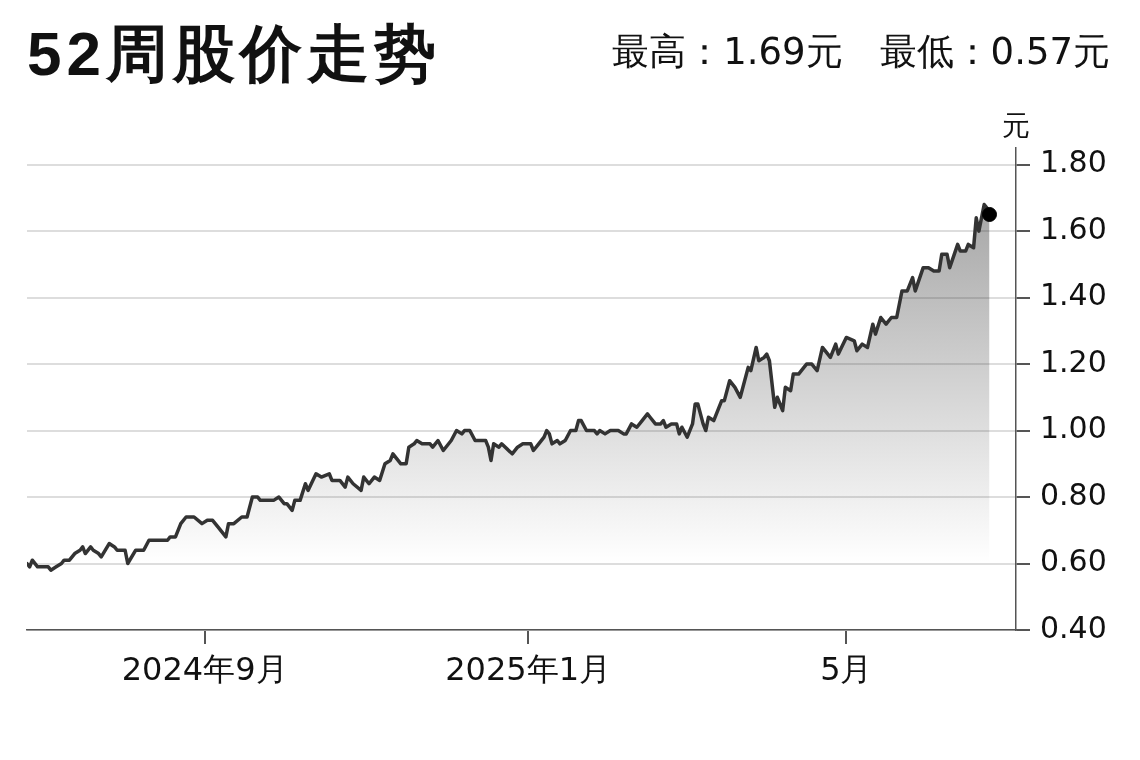 The height and width of the screenshot is (760, 1140). I want to click on y-axis-title: 元, so click(1016, 126).